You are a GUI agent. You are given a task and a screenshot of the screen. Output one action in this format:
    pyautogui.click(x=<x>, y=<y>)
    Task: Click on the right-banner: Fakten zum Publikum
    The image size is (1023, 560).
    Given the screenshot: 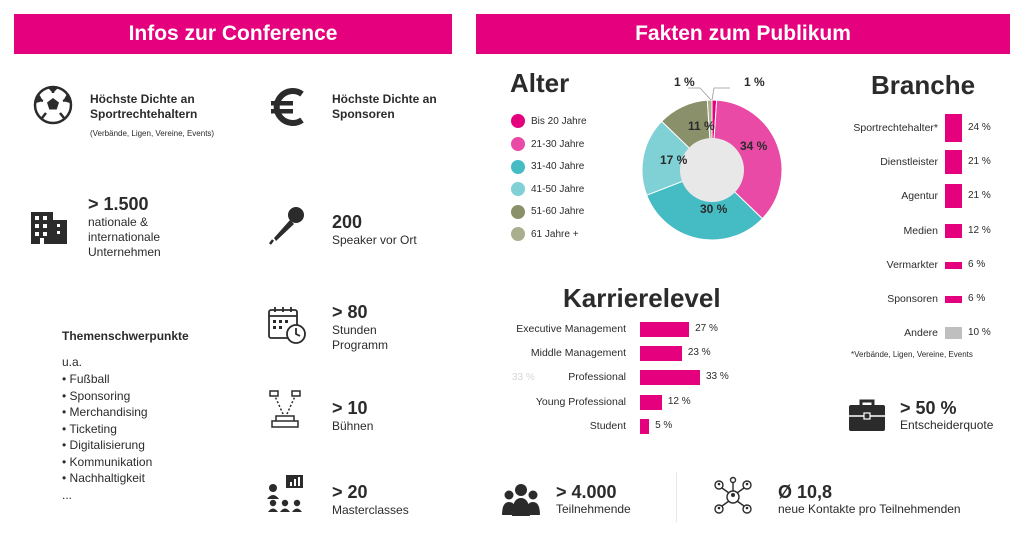 What is the action you would take?
    pyautogui.click(x=743, y=34)
    